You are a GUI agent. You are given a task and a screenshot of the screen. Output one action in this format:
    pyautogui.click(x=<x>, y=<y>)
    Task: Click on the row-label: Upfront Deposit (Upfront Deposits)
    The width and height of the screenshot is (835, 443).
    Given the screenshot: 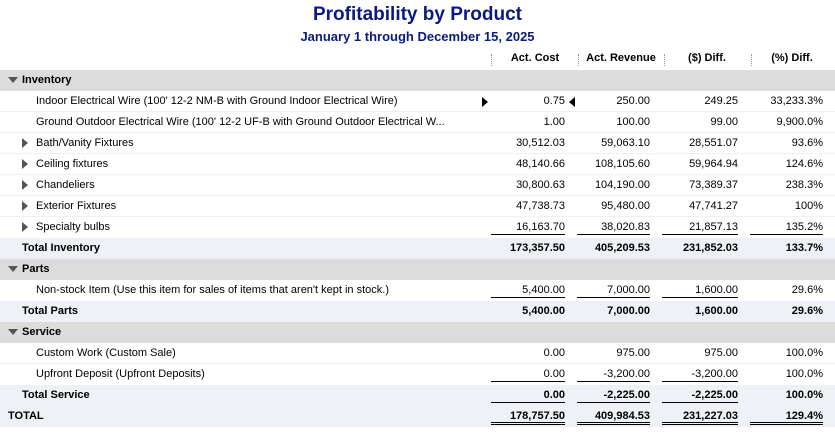 What is the action you would take?
    pyautogui.click(x=120, y=374)
    